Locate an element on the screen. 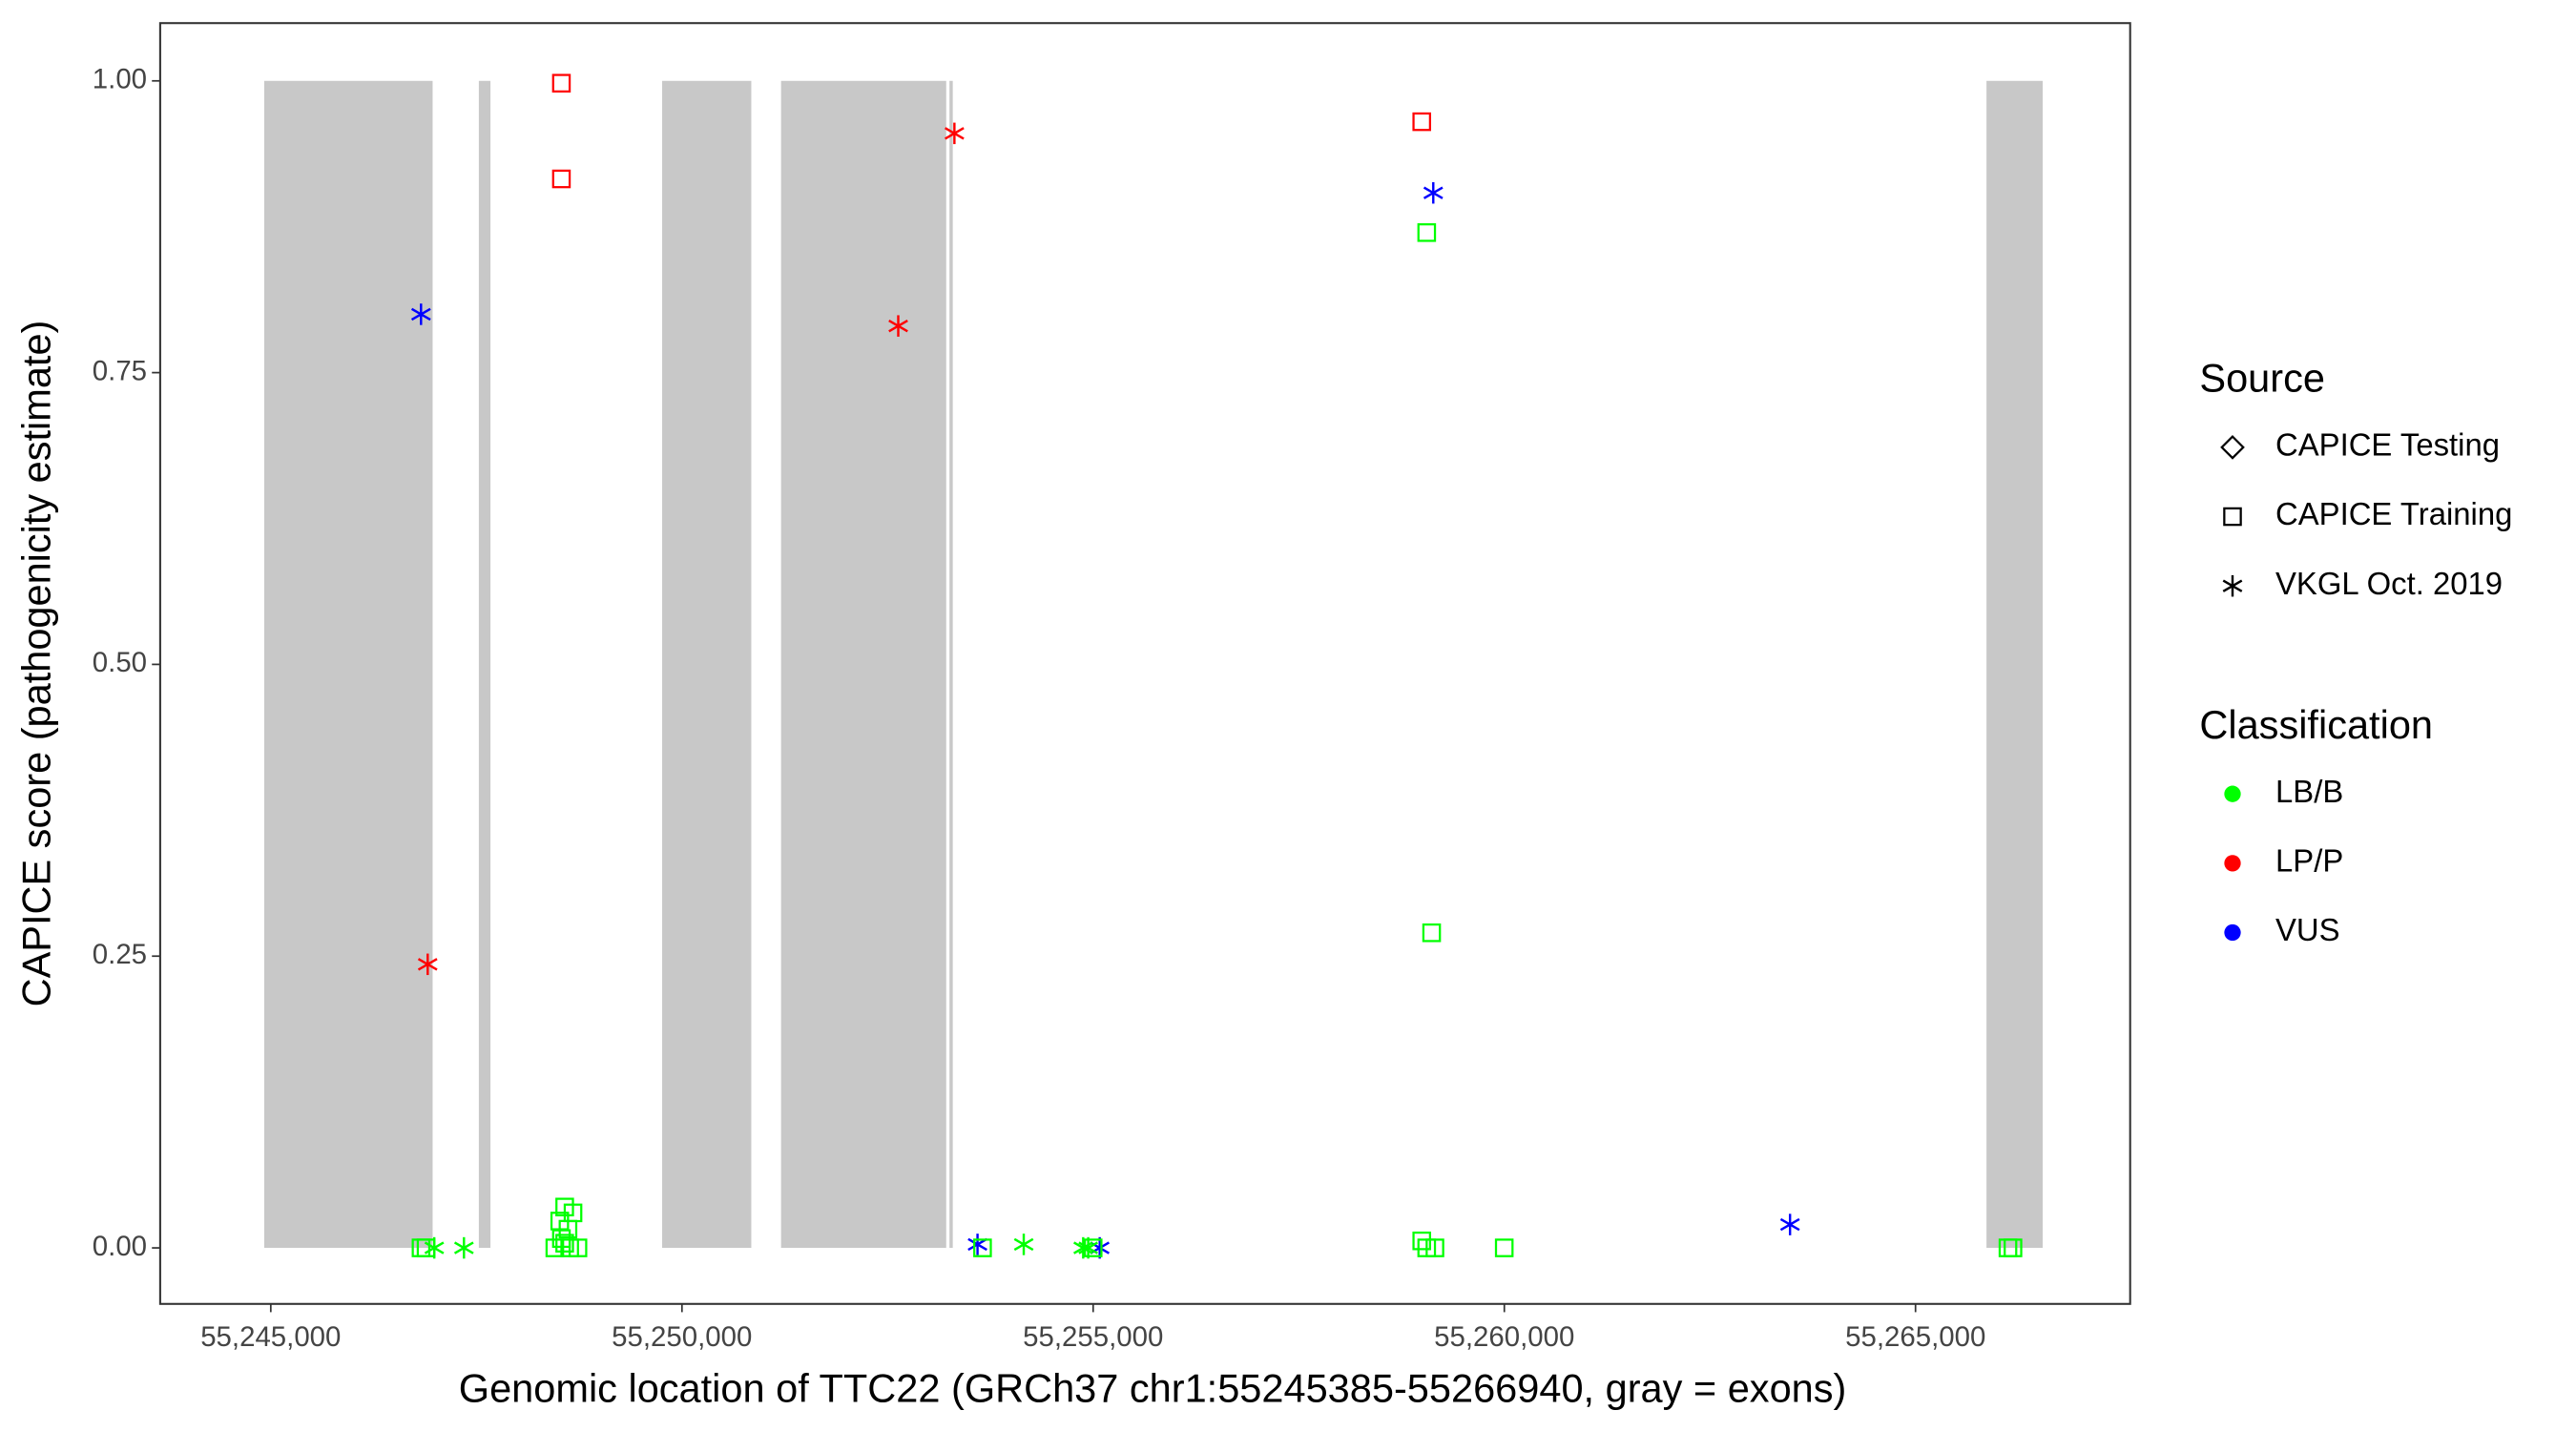 This screenshot has height=1431, width=2576. legend-label: VKGL Oct. 2019 is located at coordinates (2389, 583).